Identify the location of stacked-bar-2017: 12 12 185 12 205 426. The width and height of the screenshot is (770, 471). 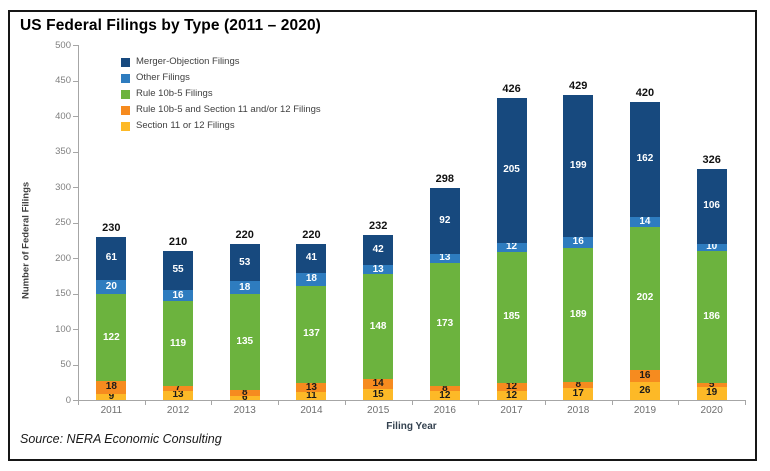
(511, 242).